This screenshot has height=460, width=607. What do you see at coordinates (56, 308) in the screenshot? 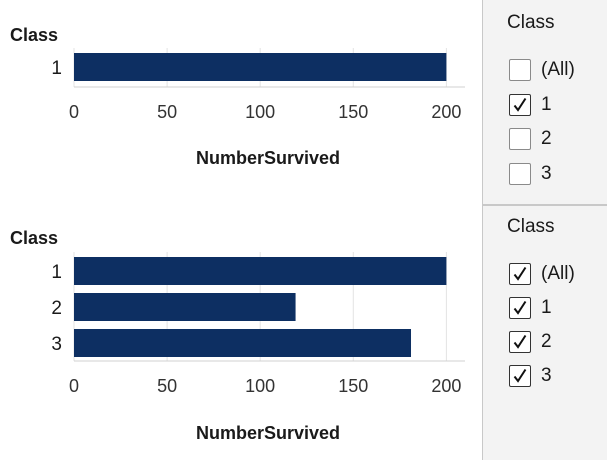
I see `category-label: 2` at bounding box center [56, 308].